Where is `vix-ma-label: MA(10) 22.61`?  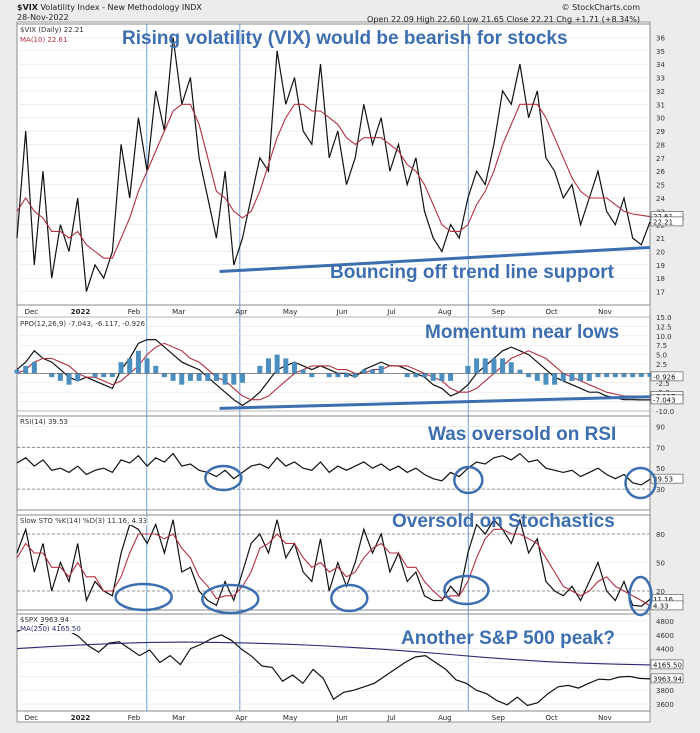 vix-ma-label: MA(10) 22.61 is located at coordinates (44, 40).